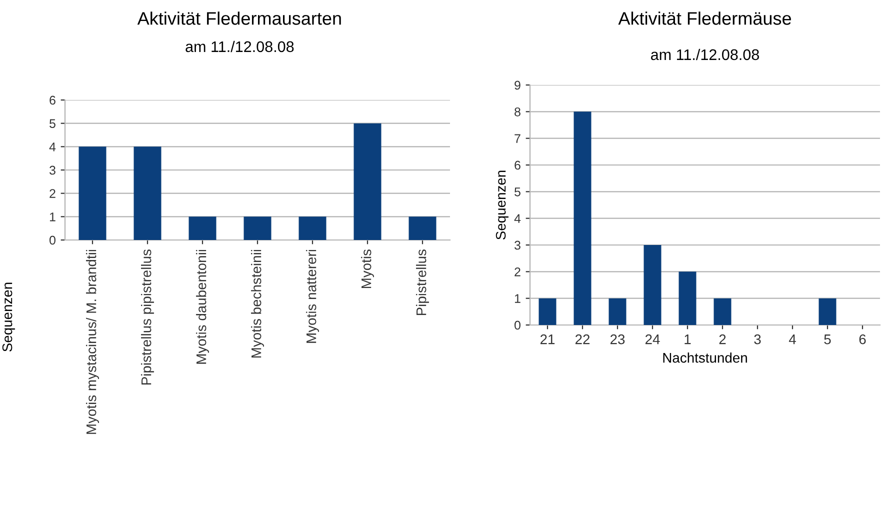 The width and height of the screenshot is (891, 518). Describe the element at coordinates (53, 217) in the screenshot. I see `y-tick-label: 1` at that location.